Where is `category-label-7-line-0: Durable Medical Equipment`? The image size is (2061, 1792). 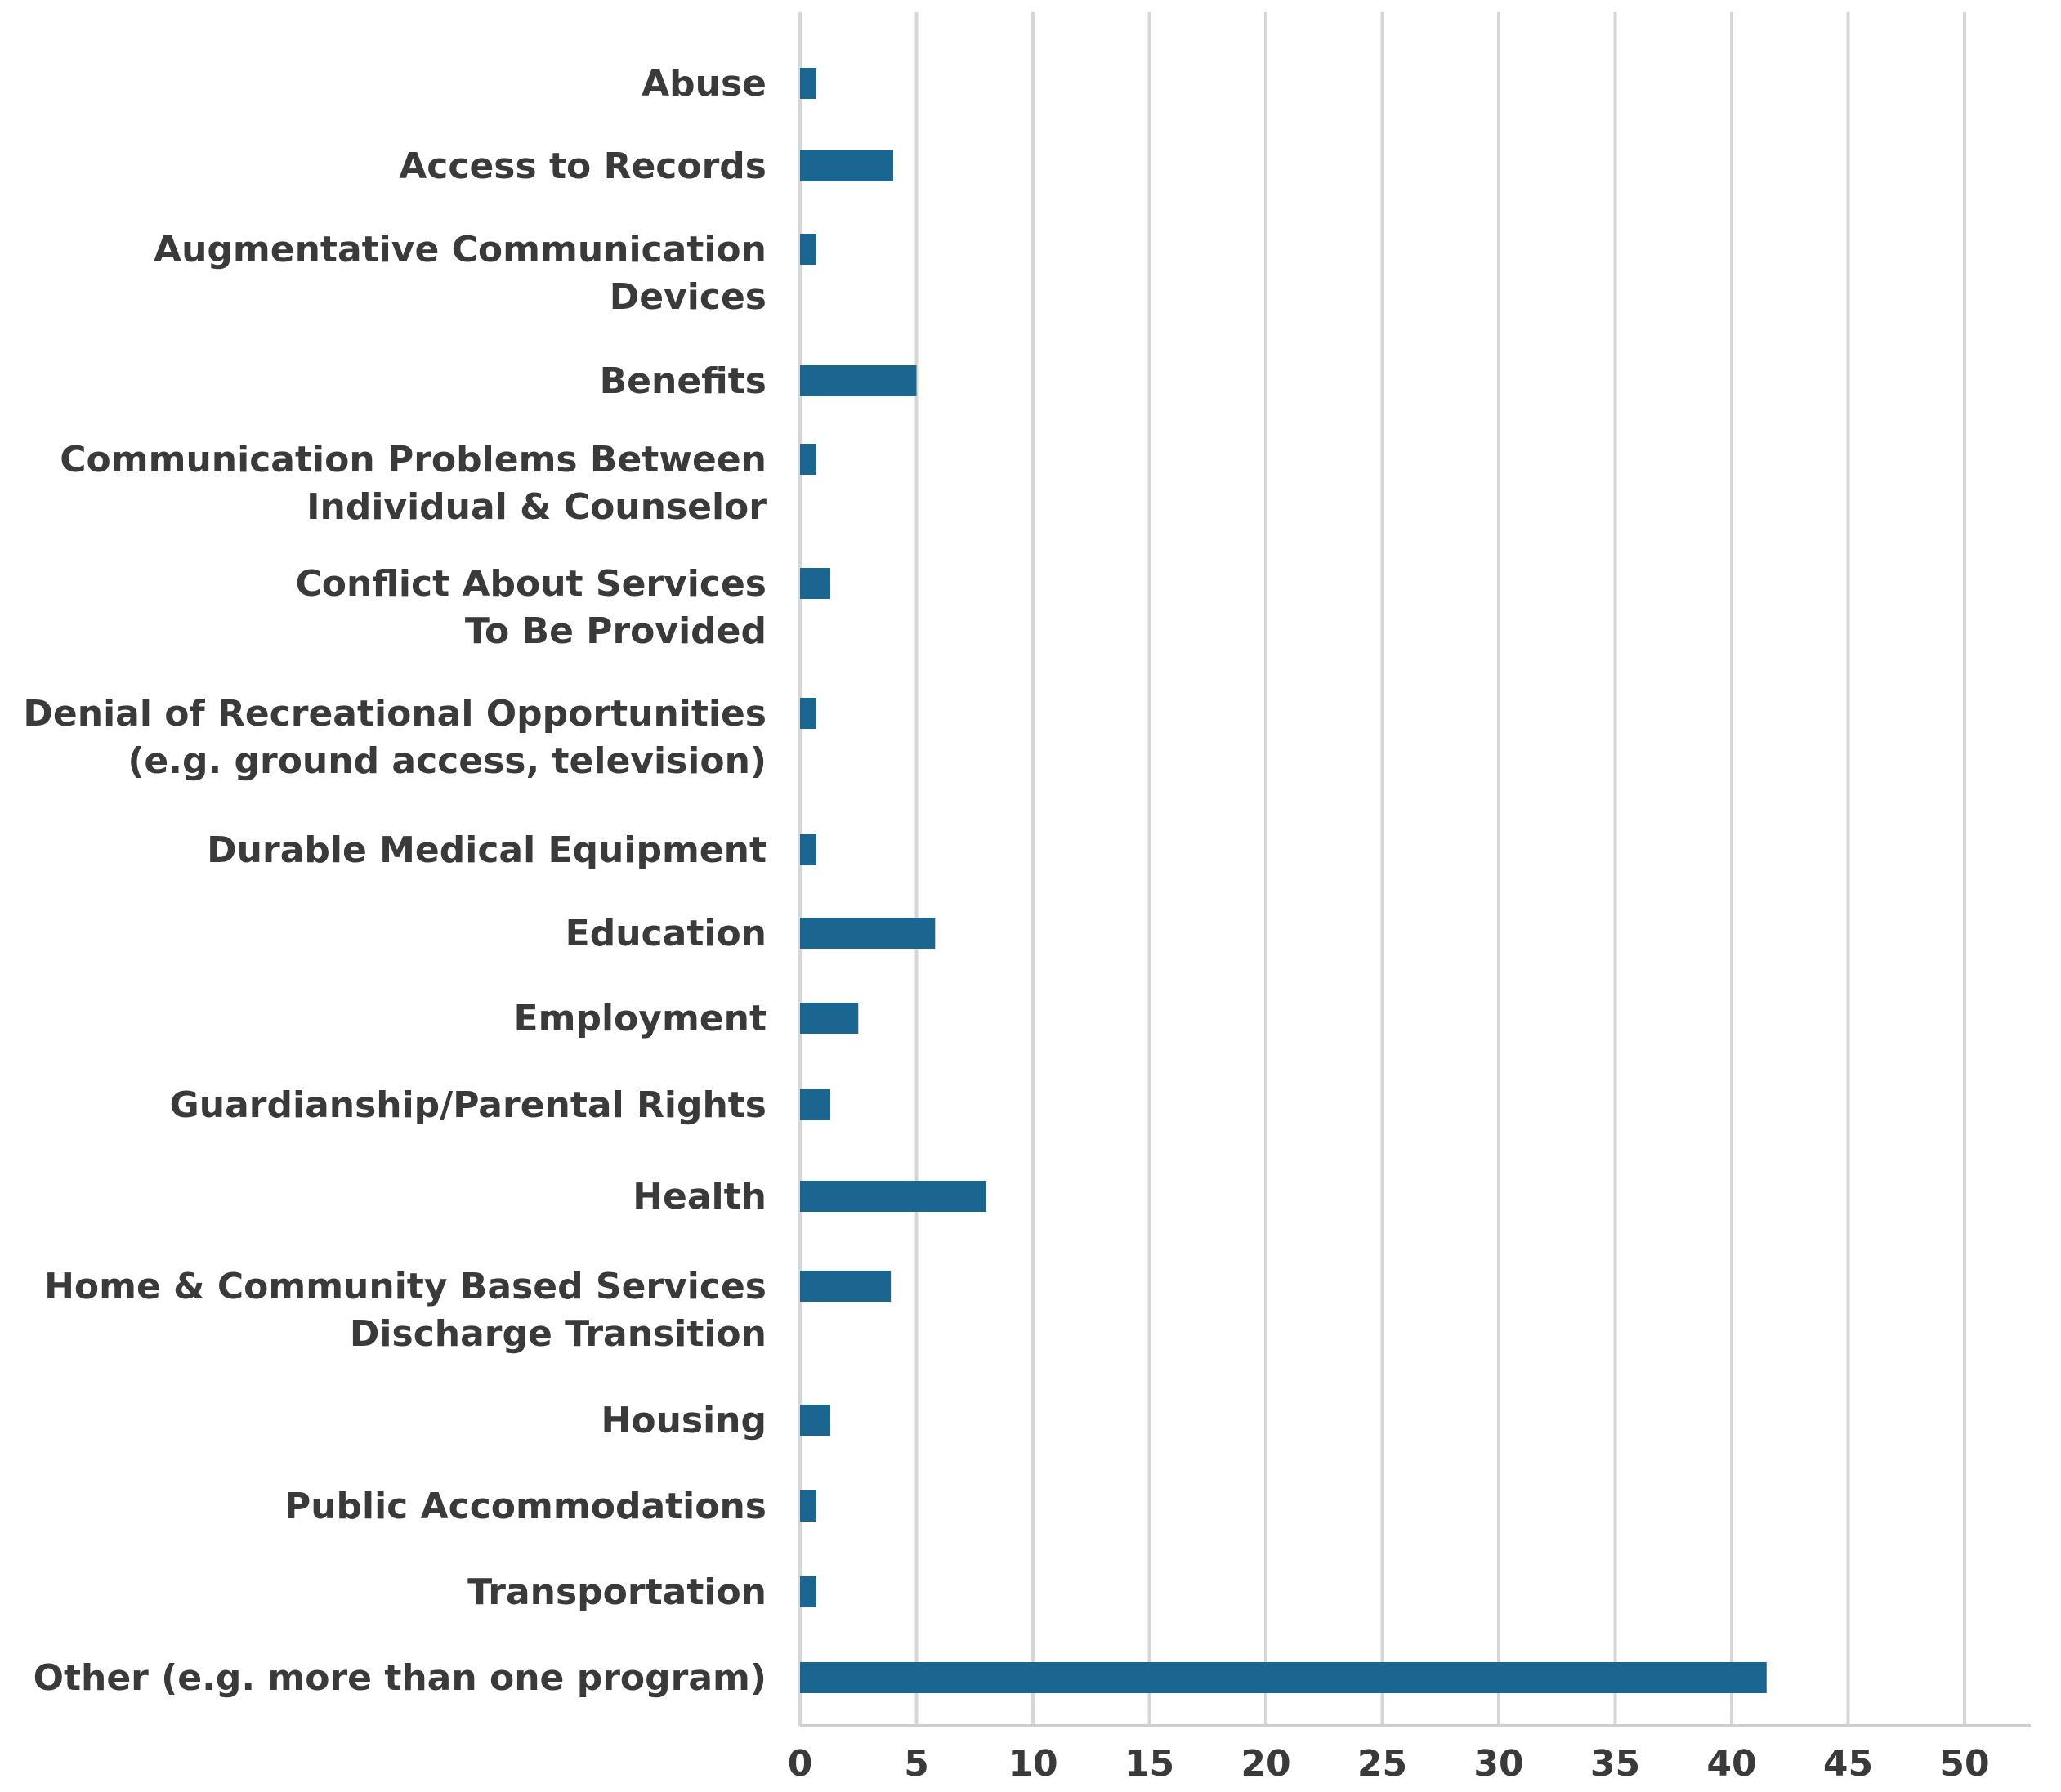
category-label-7-line-0: Durable Medical Equipment is located at coordinates (487, 850).